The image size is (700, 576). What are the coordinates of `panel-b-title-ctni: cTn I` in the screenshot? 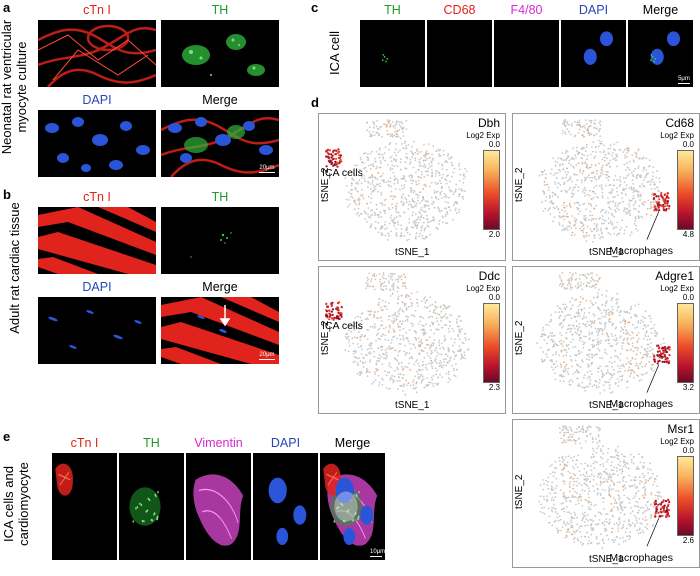 It's located at (97, 197).